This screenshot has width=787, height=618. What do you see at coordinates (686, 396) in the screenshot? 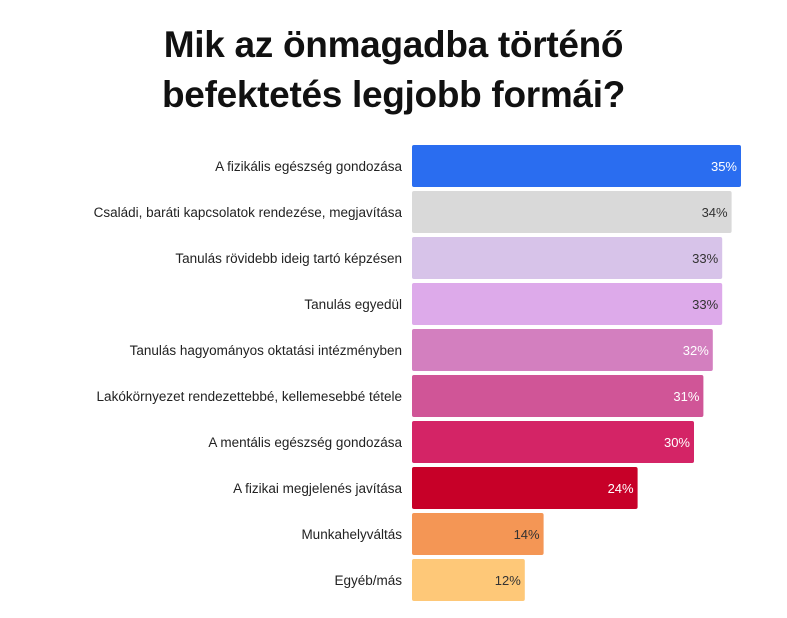
I see `value-label: 31%` at bounding box center [686, 396].